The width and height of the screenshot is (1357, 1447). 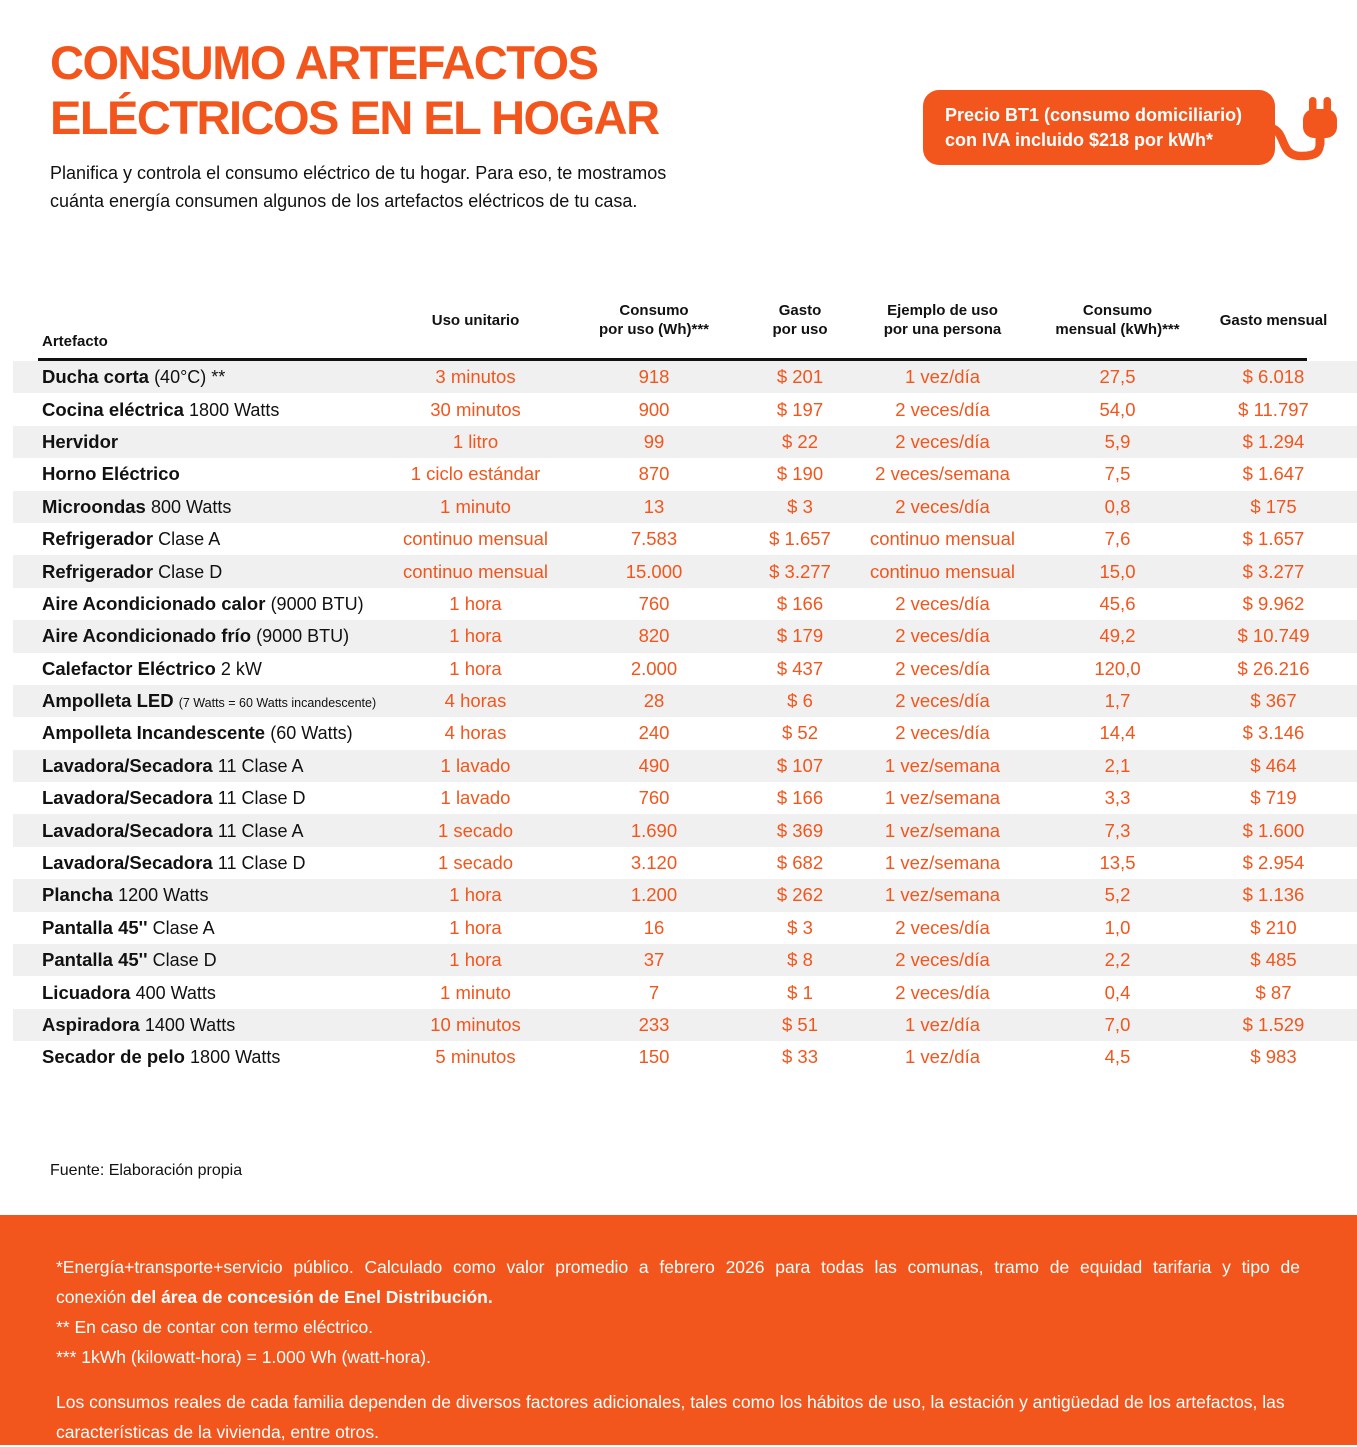 What do you see at coordinates (311, 733) in the screenshot?
I see `appliance-detail: (60 Watts)` at bounding box center [311, 733].